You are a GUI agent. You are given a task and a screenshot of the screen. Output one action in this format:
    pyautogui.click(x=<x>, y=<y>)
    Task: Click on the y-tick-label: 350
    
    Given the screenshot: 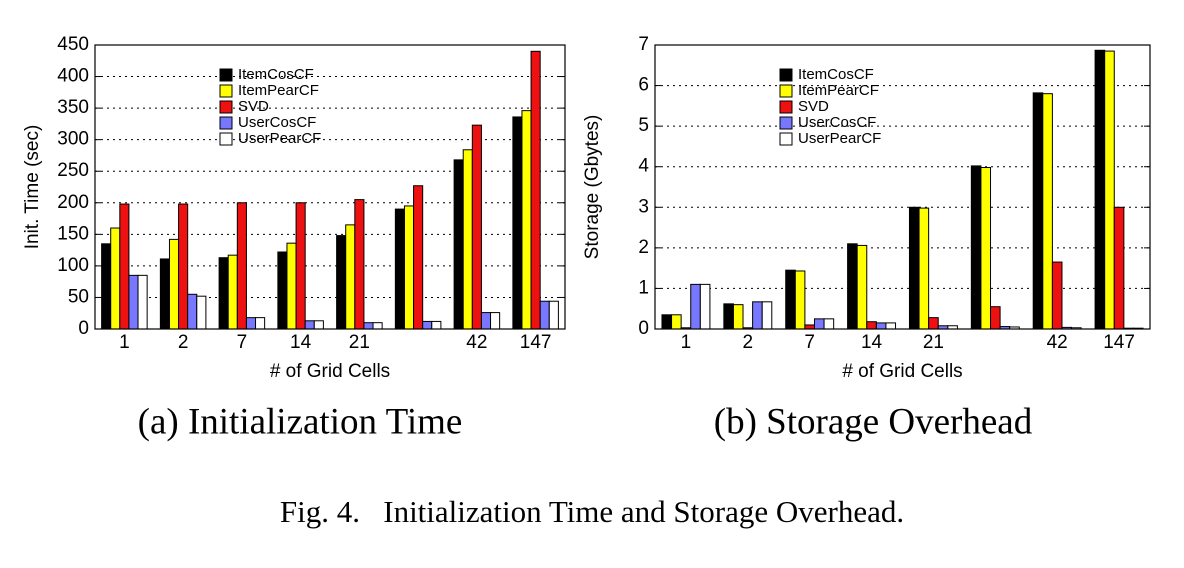 What is the action you would take?
    pyautogui.click(x=73, y=107)
    